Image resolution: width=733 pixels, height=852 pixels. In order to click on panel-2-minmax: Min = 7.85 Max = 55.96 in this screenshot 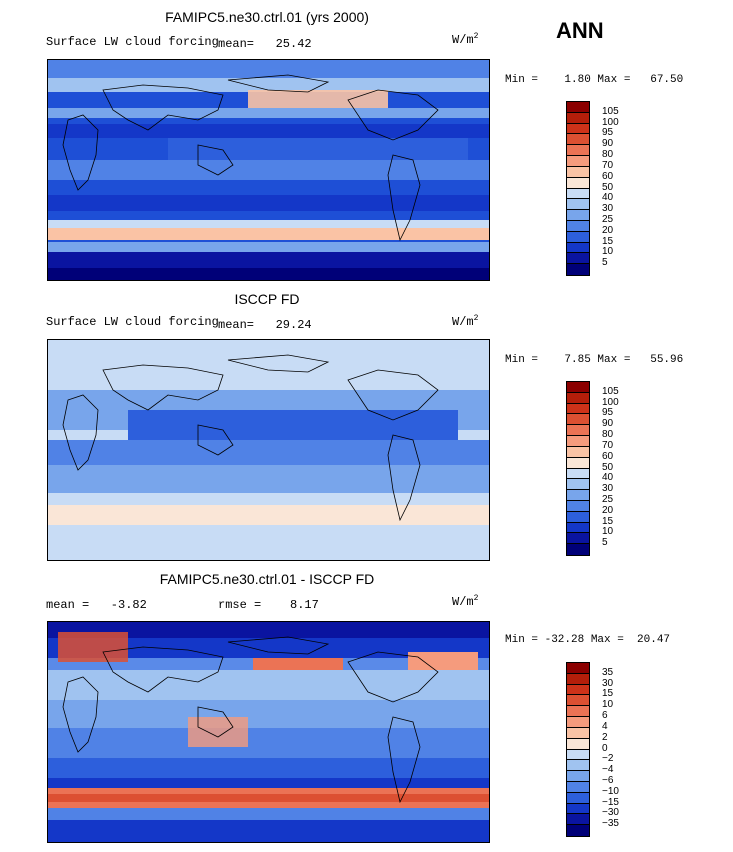, I will do `click(594, 360)`.